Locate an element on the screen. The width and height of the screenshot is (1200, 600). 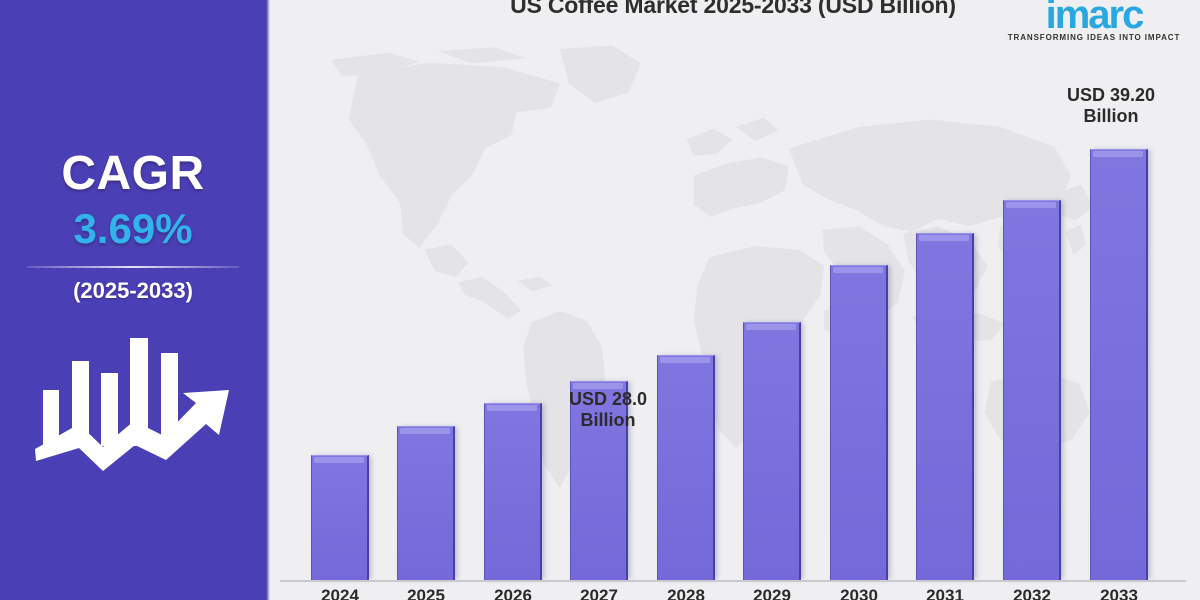
imarc-tagline: TRANSFORMING IDEAS INTO IMPACT is located at coordinates (1094, 37).